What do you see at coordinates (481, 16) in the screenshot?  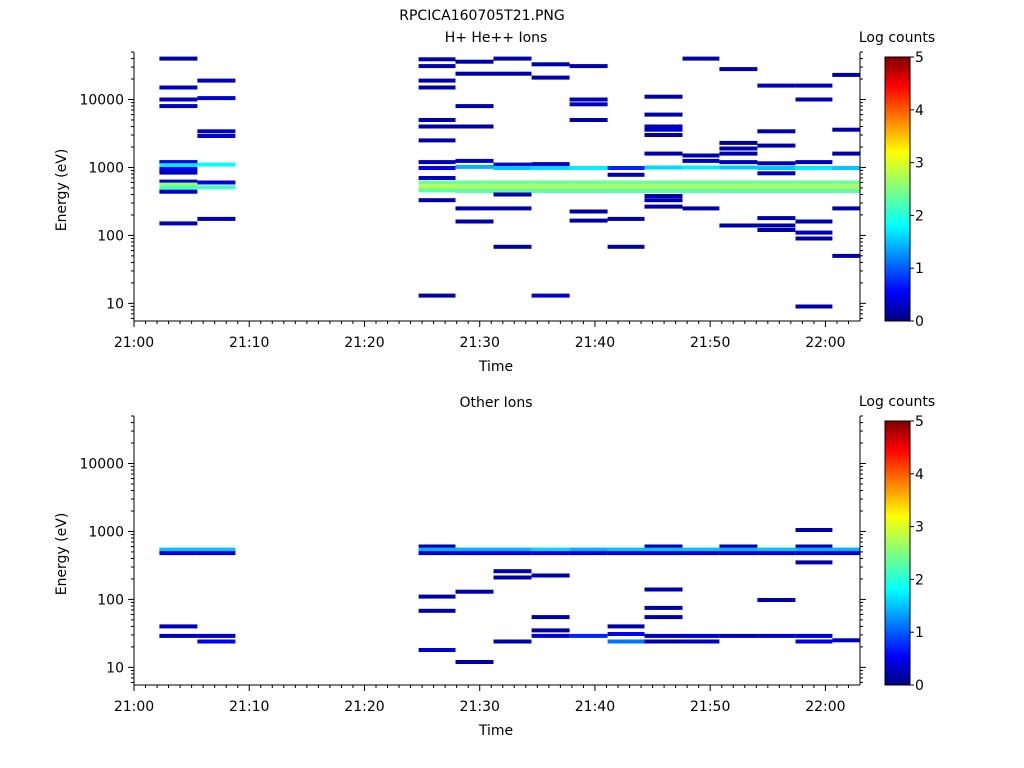 I see `figure-title: RPCICA160705T21.PNG` at bounding box center [481, 16].